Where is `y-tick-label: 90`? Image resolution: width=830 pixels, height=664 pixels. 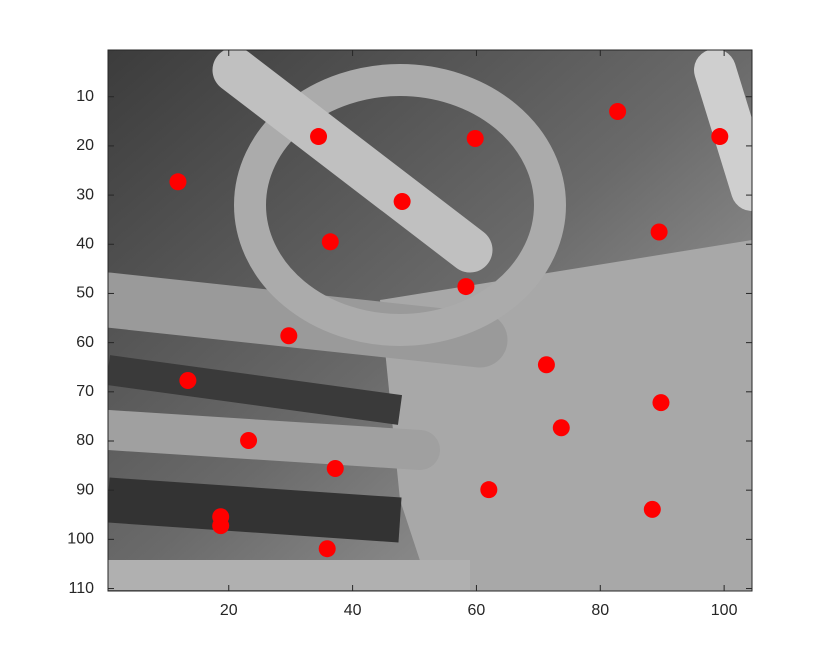
y-tick-label: 90 is located at coordinates (85, 489).